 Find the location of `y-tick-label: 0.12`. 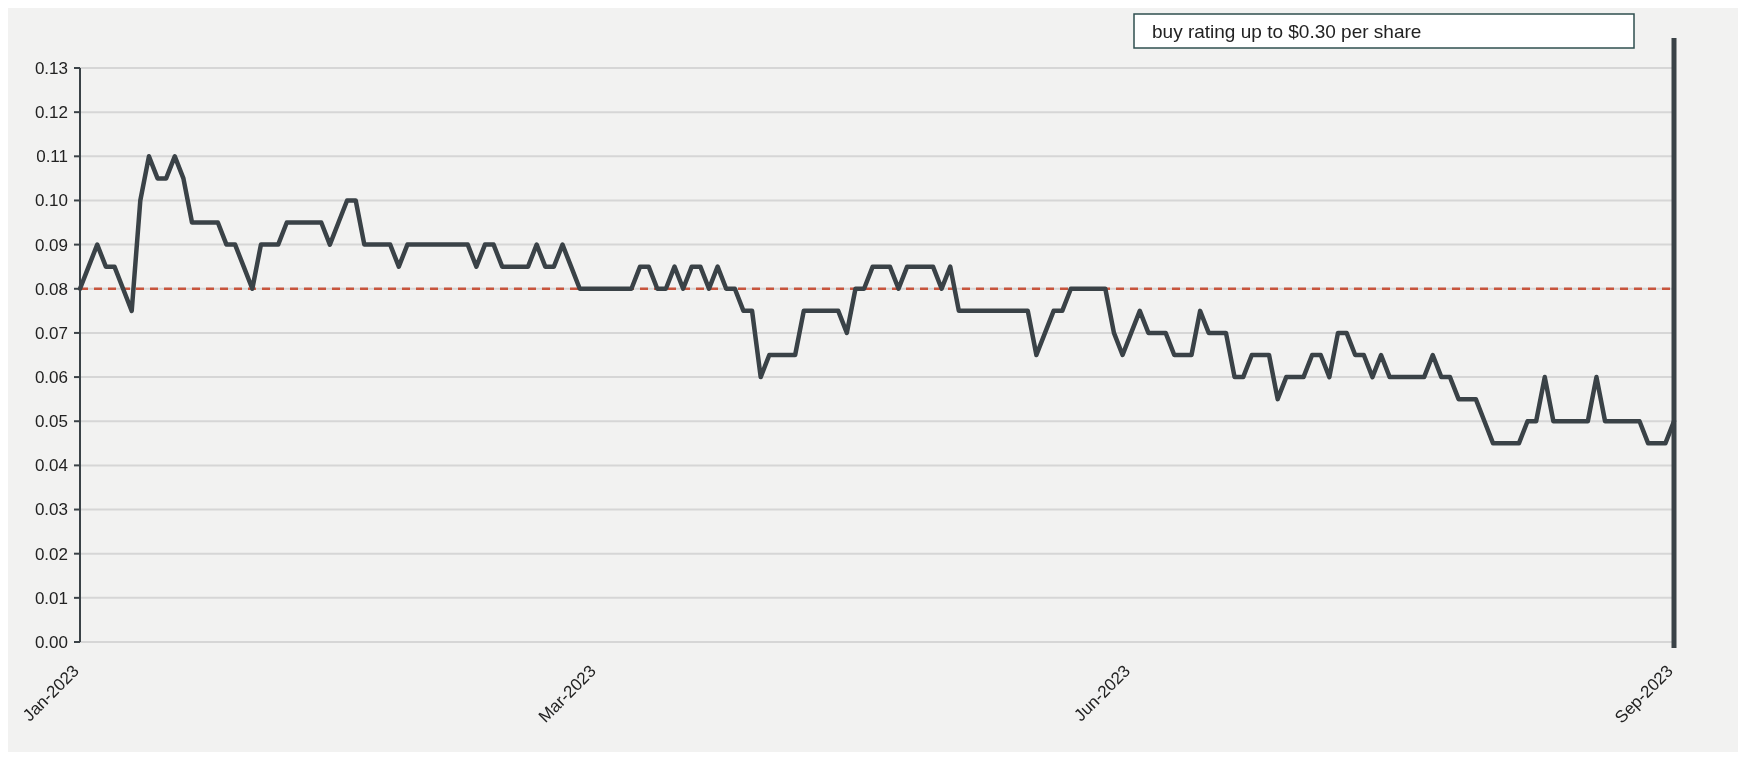

y-tick-label: 0.12 is located at coordinates (51, 113).